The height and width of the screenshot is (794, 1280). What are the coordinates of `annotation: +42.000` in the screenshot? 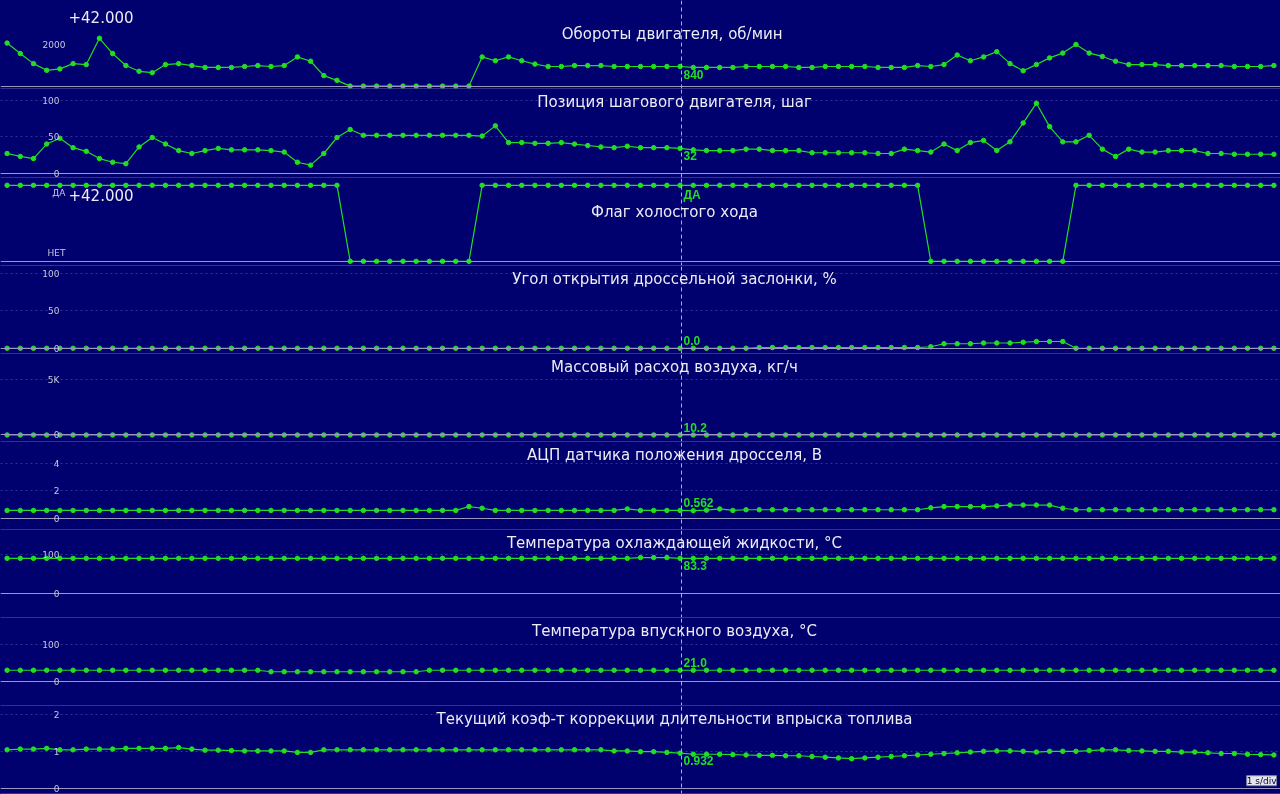 It's located at (101, 195).